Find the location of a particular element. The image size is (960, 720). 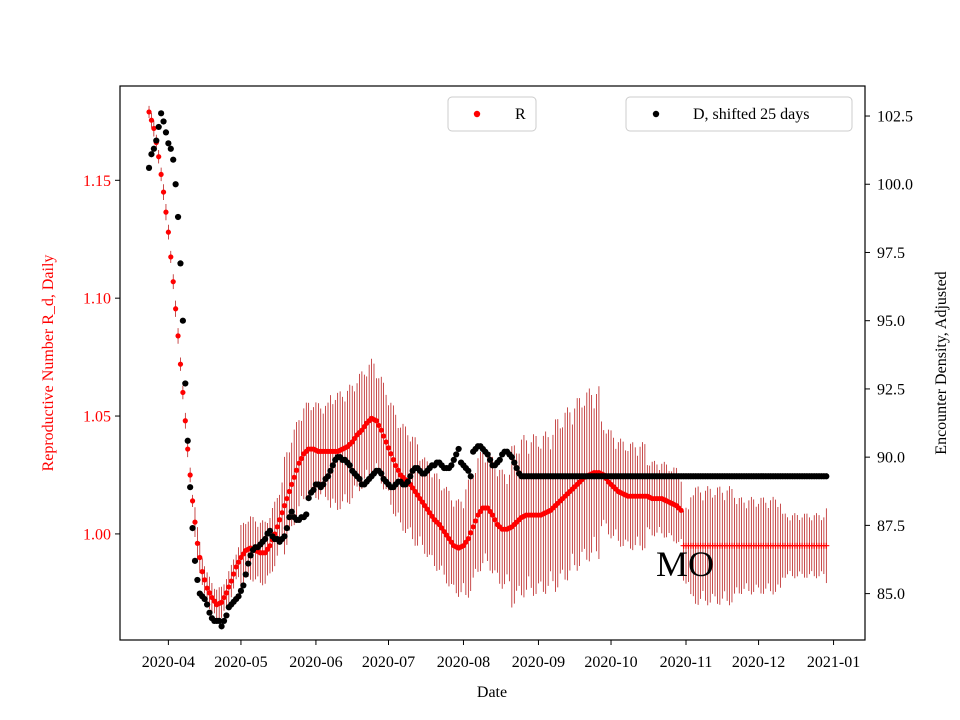

y-right-tick-label: 87.5 is located at coordinates (891, 526).